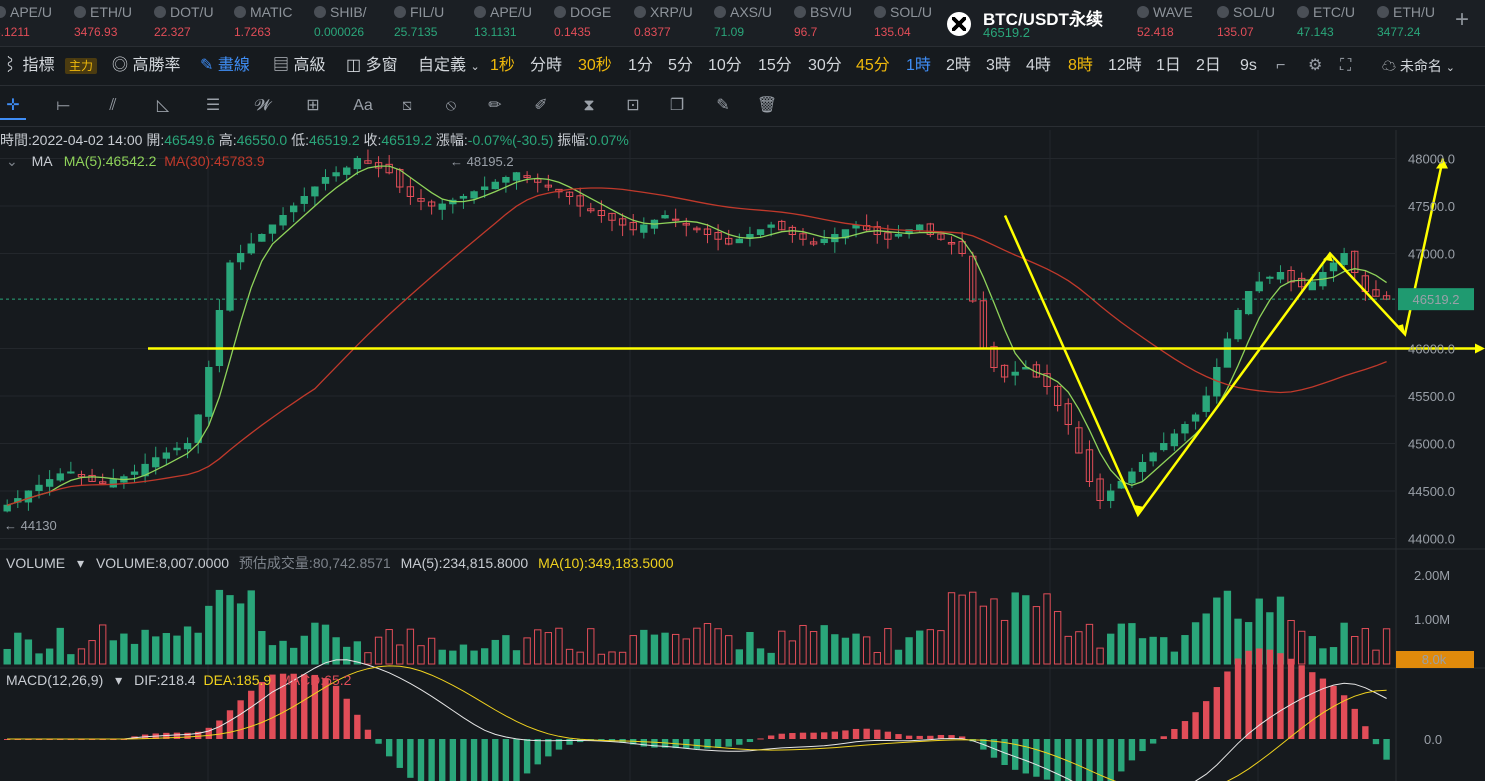 The image size is (1485, 781). I want to click on ticker-item: FIL/U 25.7135, so click(433, 23).